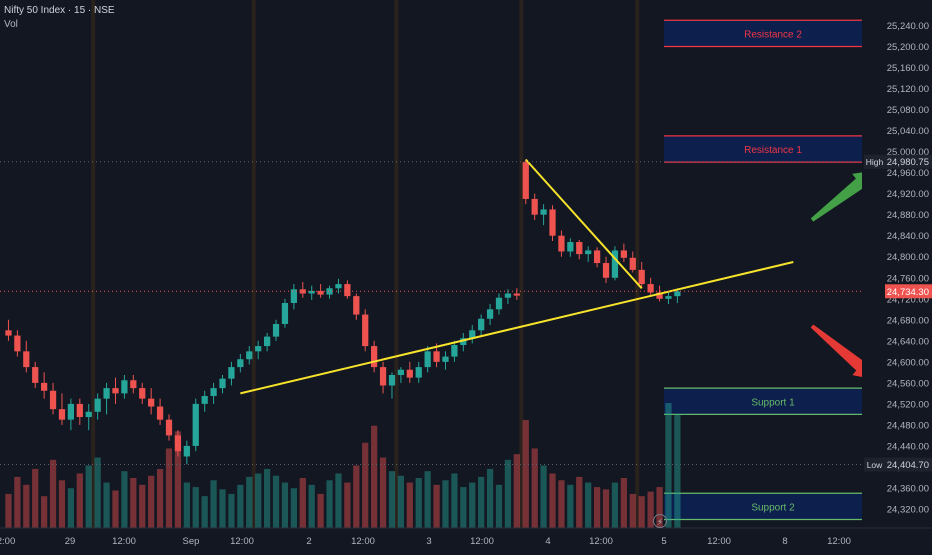  What do you see at coordinates (908, 110) in the screenshot?
I see `price-tick-label: 25,080.00` at bounding box center [908, 110].